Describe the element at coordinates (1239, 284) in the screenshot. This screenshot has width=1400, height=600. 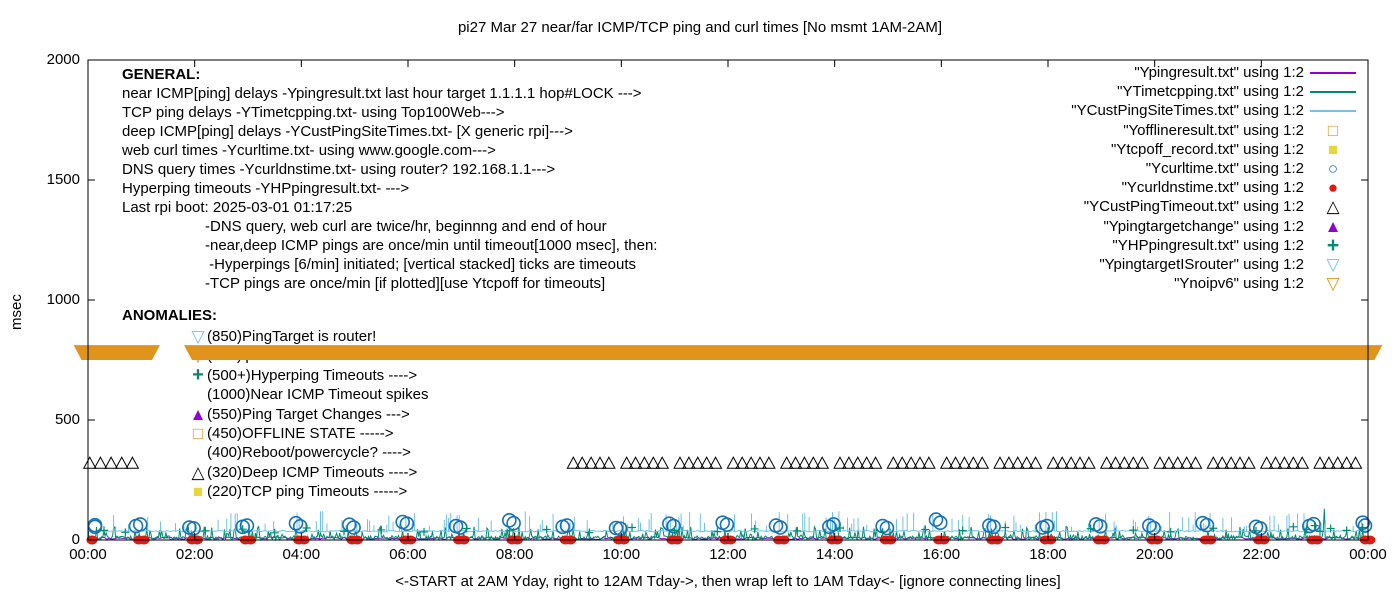
I see `legend-label: "Ynoipv6" using 1:2` at that location.